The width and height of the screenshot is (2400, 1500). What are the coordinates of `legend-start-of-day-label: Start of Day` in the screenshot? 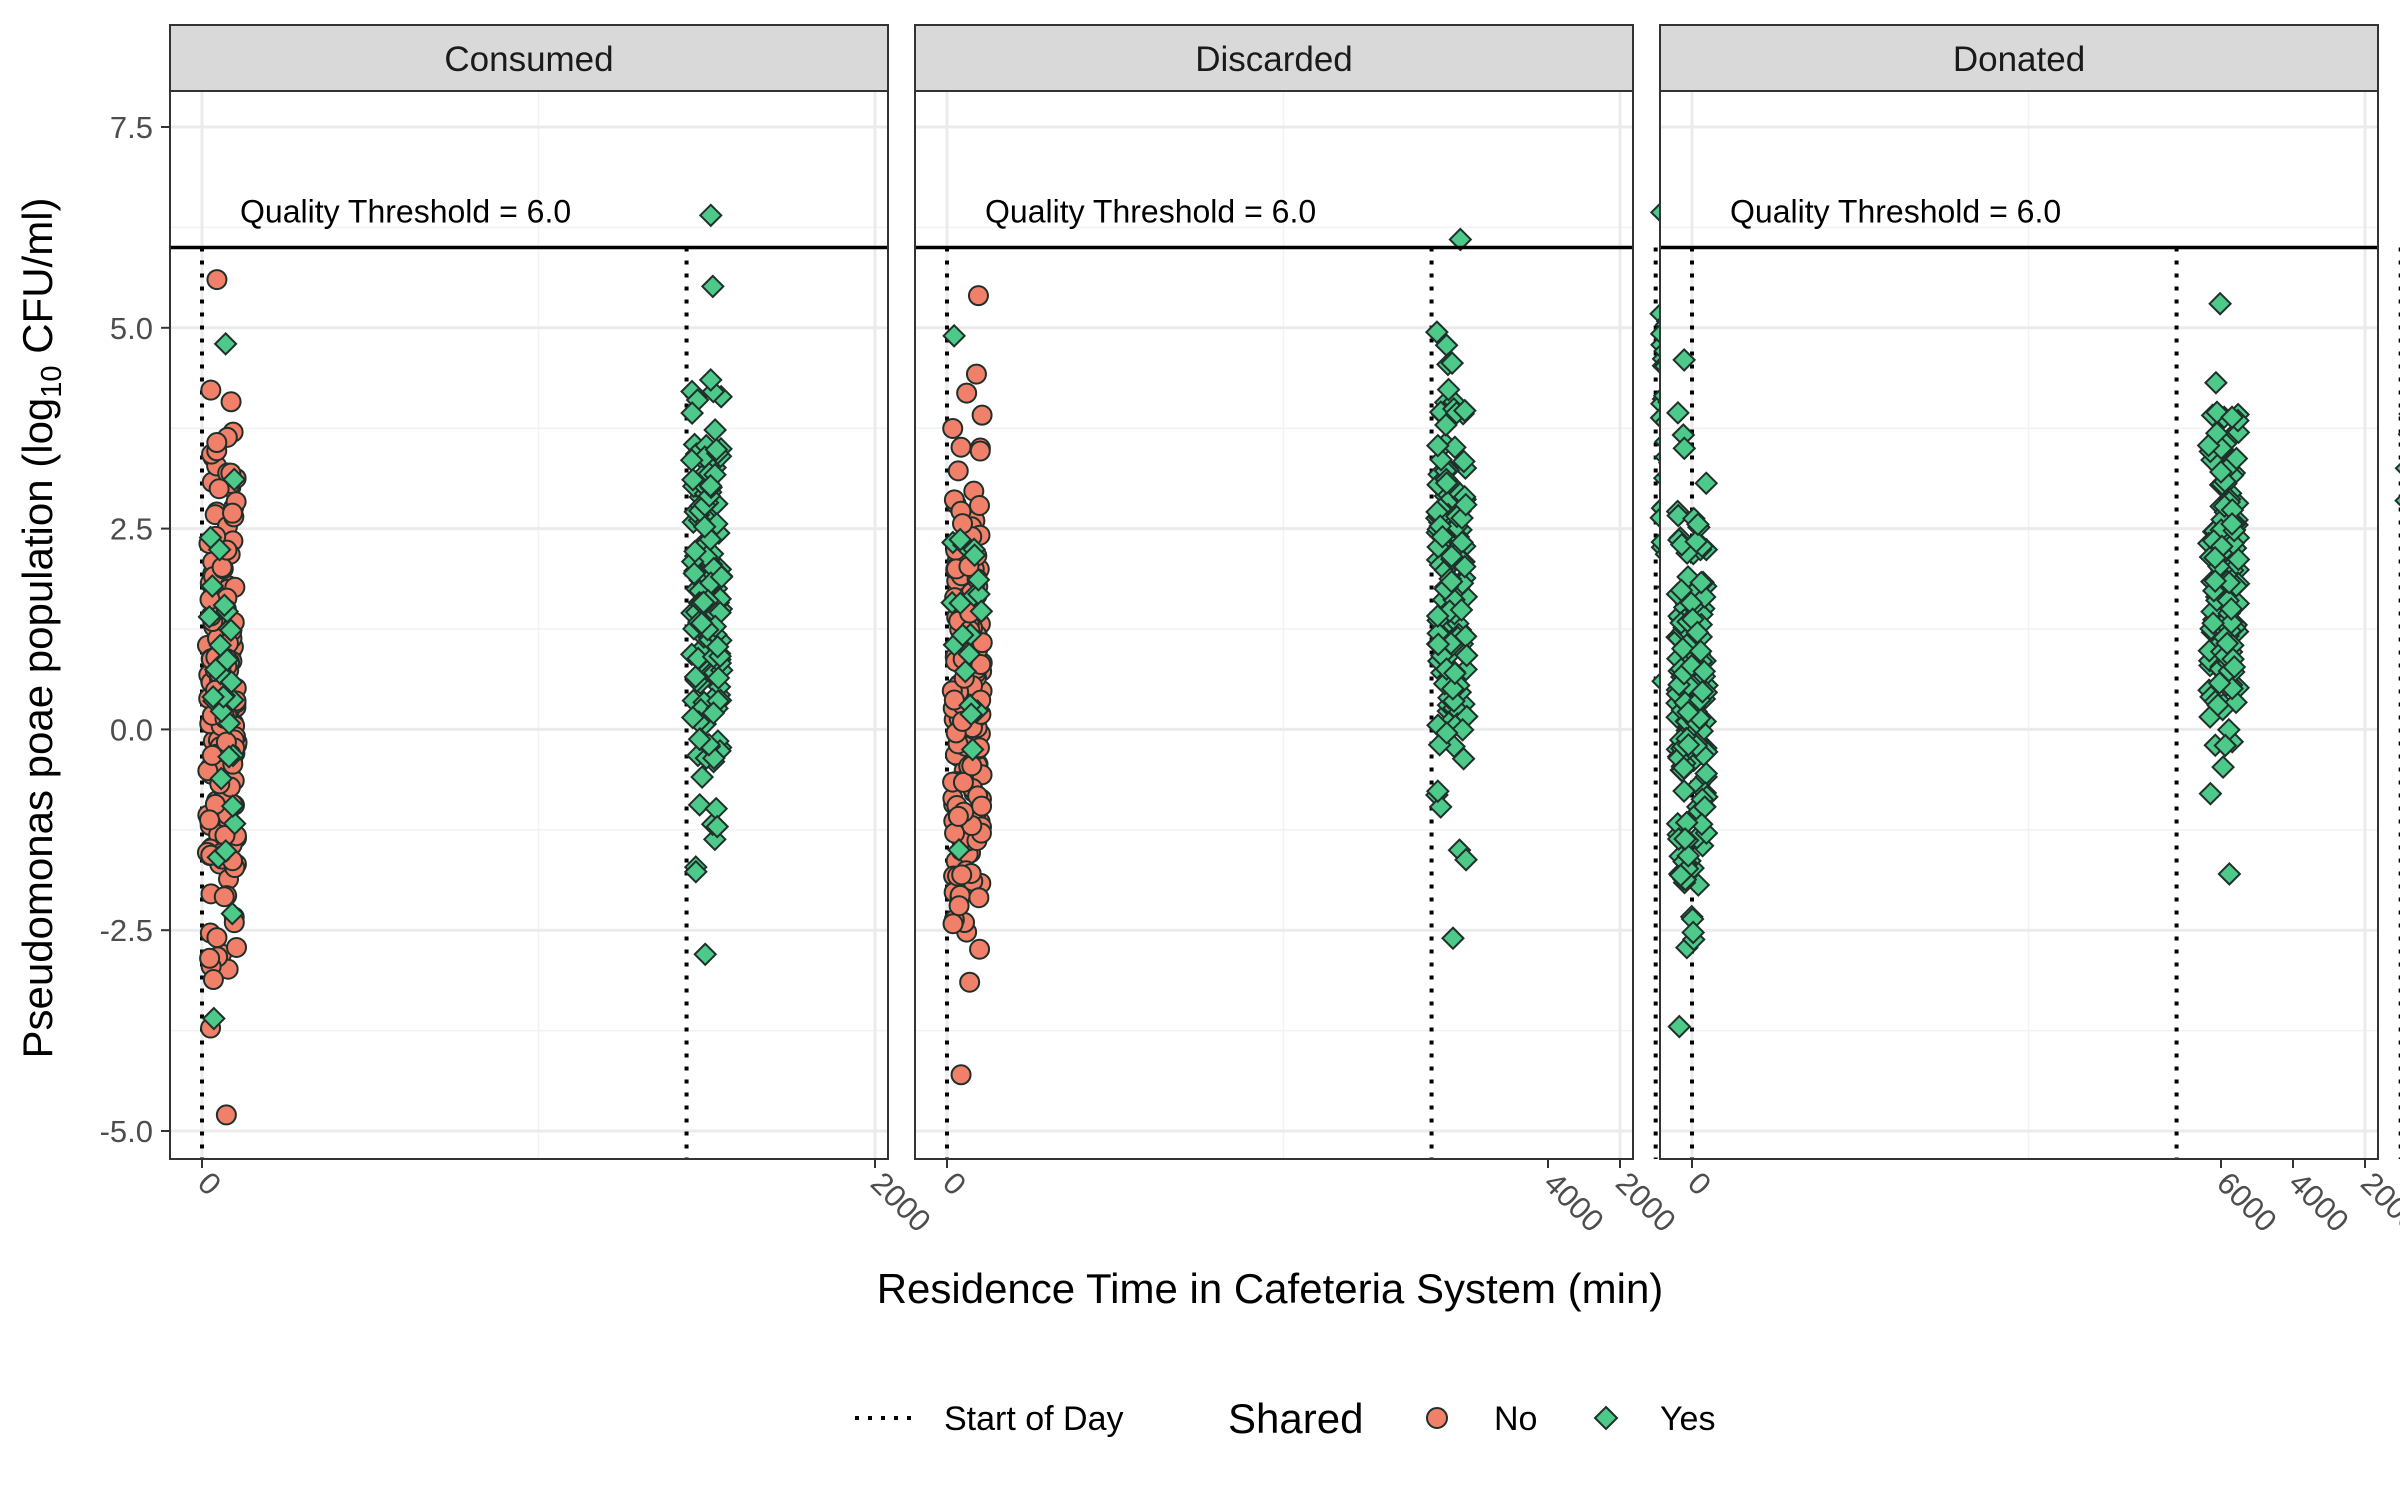 It's located at (1034, 1419).